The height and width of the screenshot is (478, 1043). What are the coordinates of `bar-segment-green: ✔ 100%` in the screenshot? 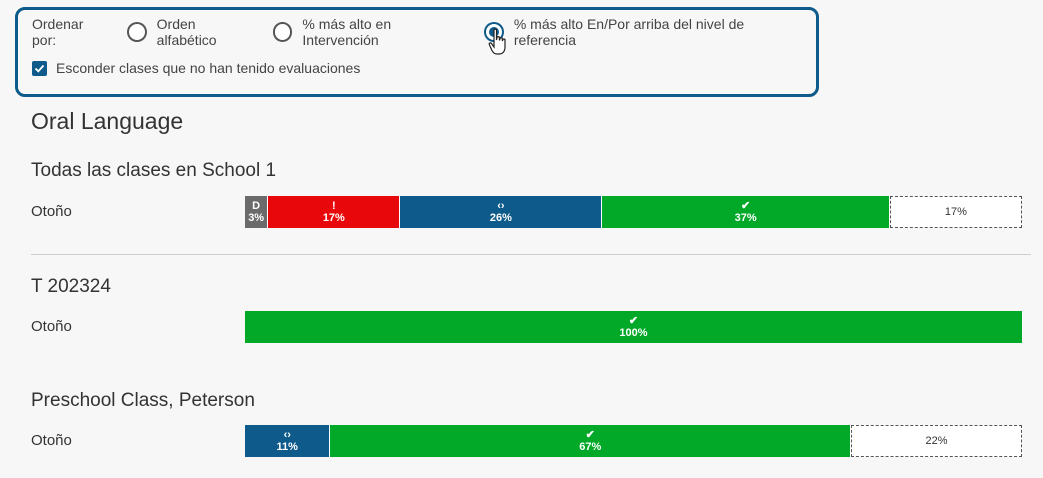 It's located at (633, 327).